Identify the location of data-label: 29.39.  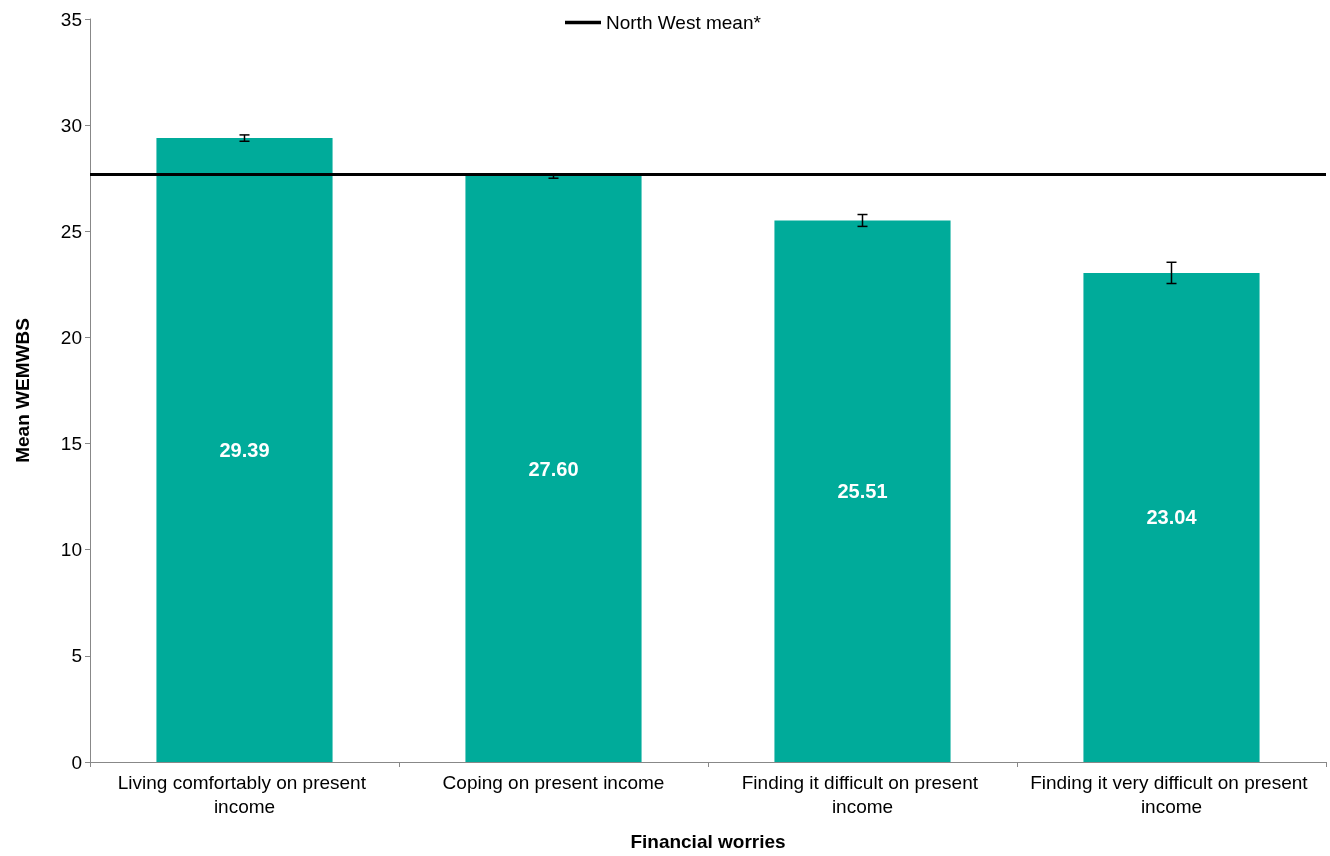
(244, 450).